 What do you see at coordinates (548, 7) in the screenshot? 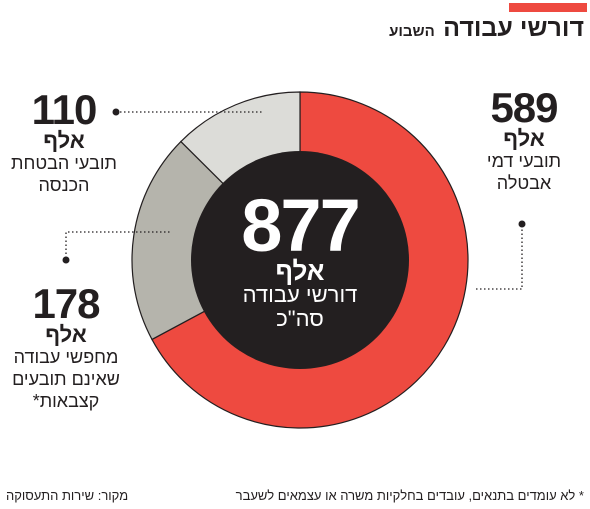
I see `accent-bar` at bounding box center [548, 7].